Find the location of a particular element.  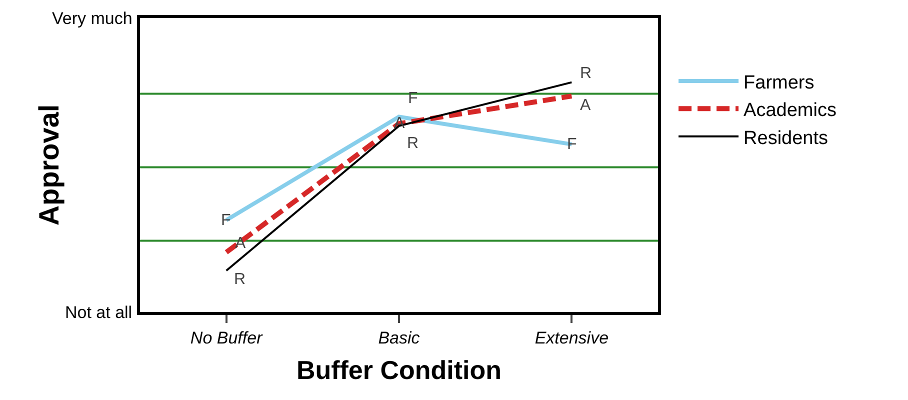

text: Not at all is located at coordinates (98, 312).